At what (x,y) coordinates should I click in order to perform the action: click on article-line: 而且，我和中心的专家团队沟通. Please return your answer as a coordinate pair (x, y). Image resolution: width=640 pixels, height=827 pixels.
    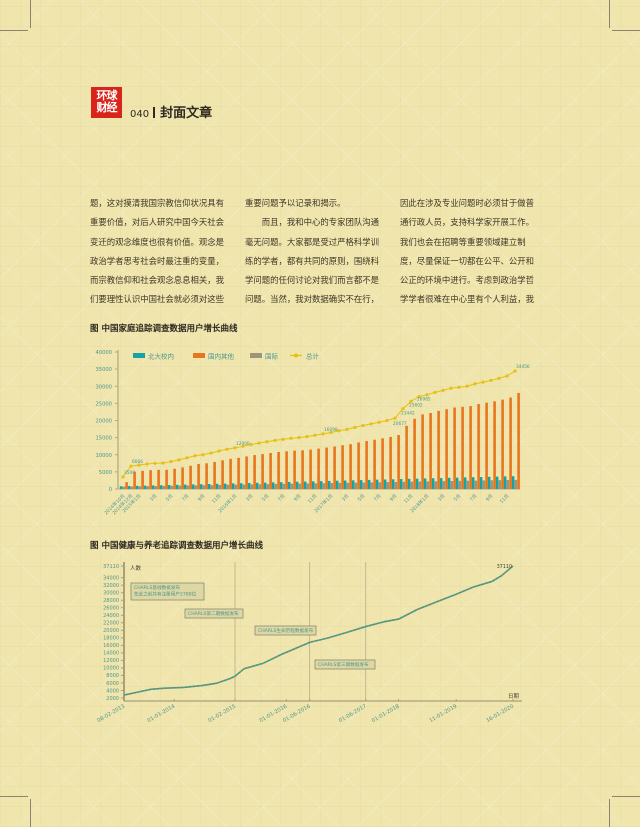
    Looking at the image, I should click on (312, 222).